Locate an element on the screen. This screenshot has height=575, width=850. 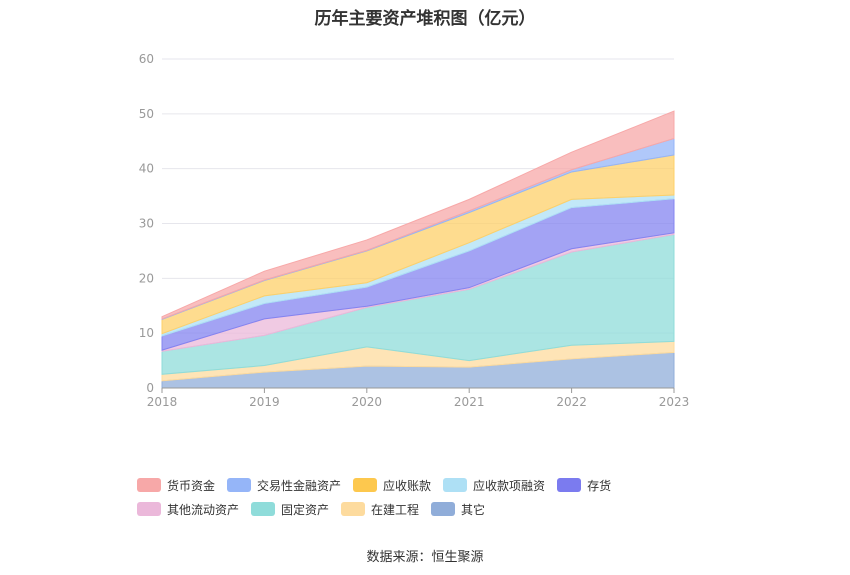
legend-label: 交易性金融资产 is located at coordinates (299, 485).